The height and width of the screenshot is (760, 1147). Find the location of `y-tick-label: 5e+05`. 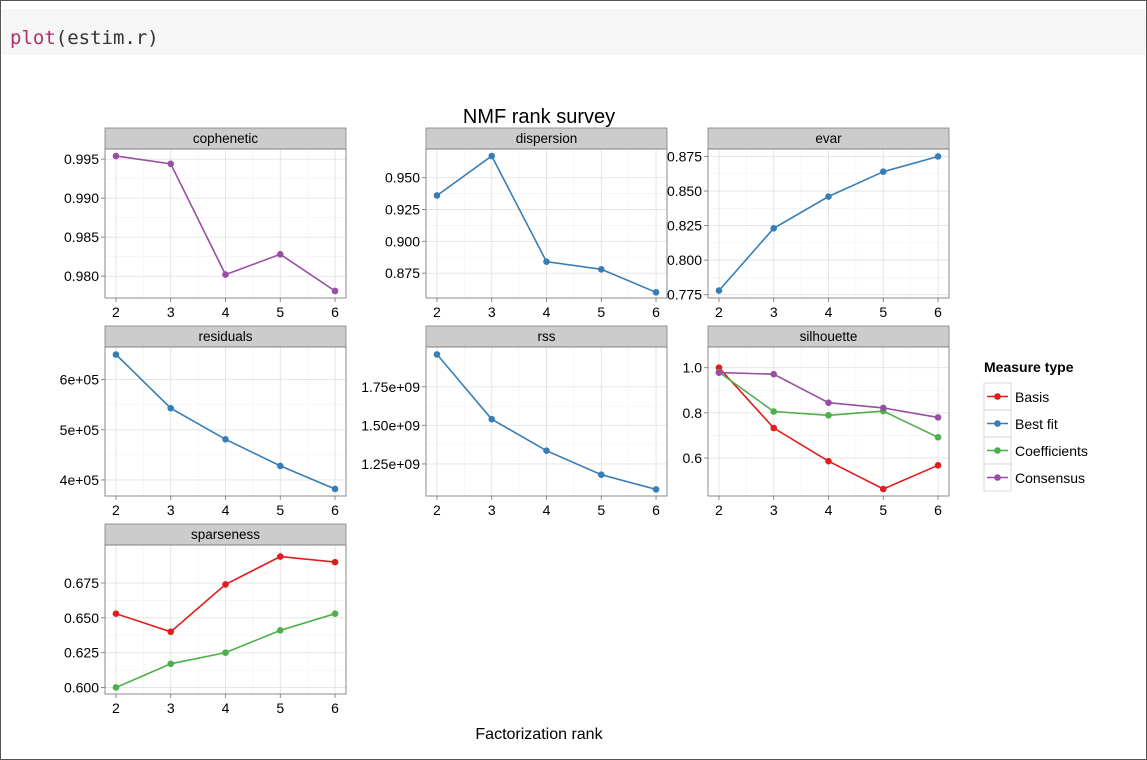

y-tick-label: 5e+05 is located at coordinates (80, 430).